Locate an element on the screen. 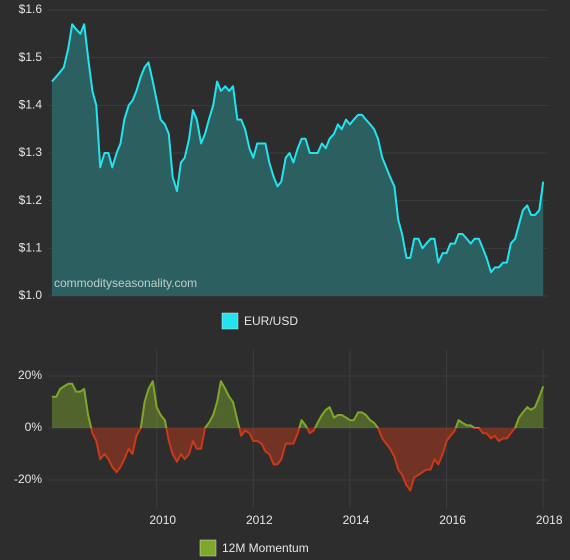 The width and height of the screenshot is (570, 560). legend-label: 12M Momentum is located at coordinates (265, 548).